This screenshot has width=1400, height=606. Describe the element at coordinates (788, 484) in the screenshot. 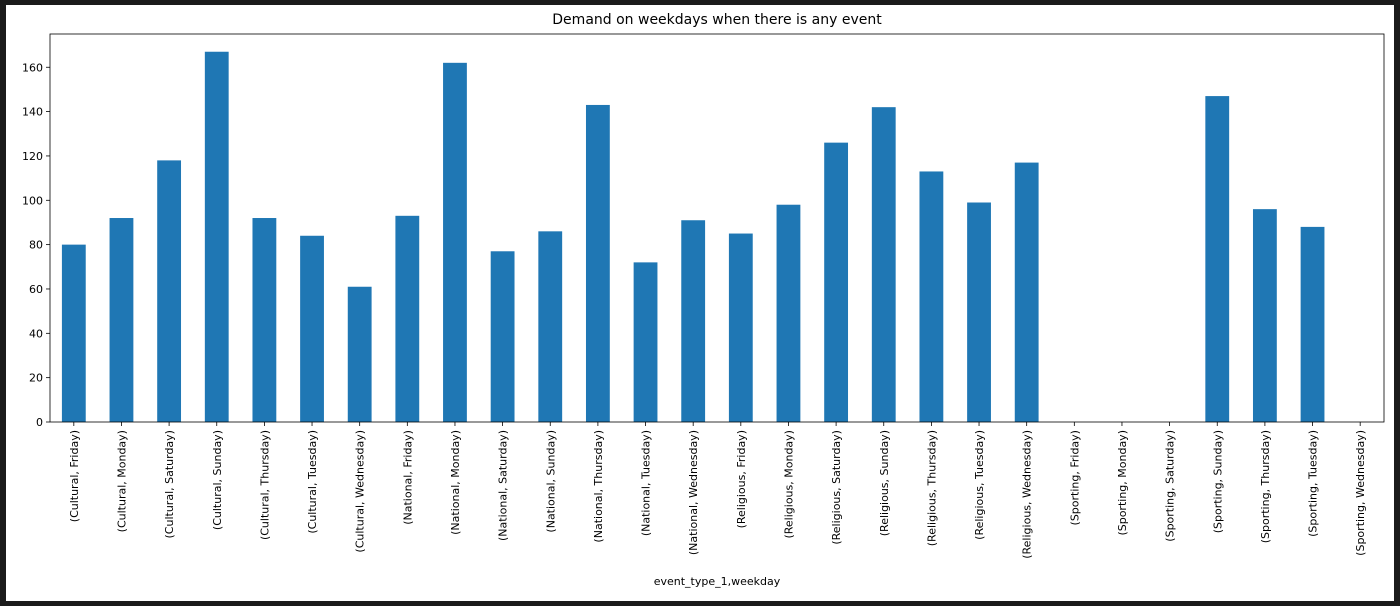

I see `x-tick-label: (Religious, Monday)` at that location.